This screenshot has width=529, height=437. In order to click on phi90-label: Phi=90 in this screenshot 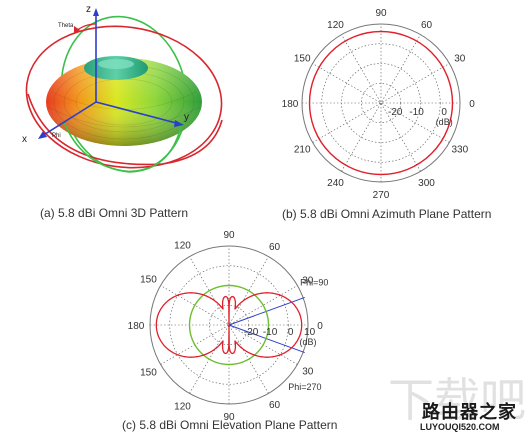, I will do `click(314, 283)`.